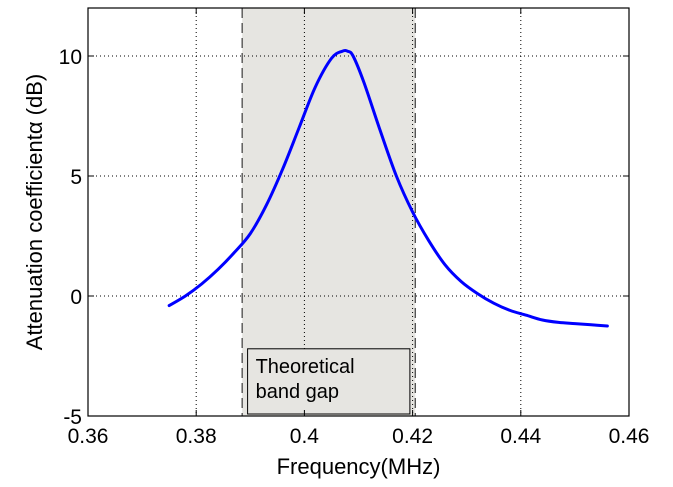  I want to click on x-tick-label: 0.42, so click(412, 436).